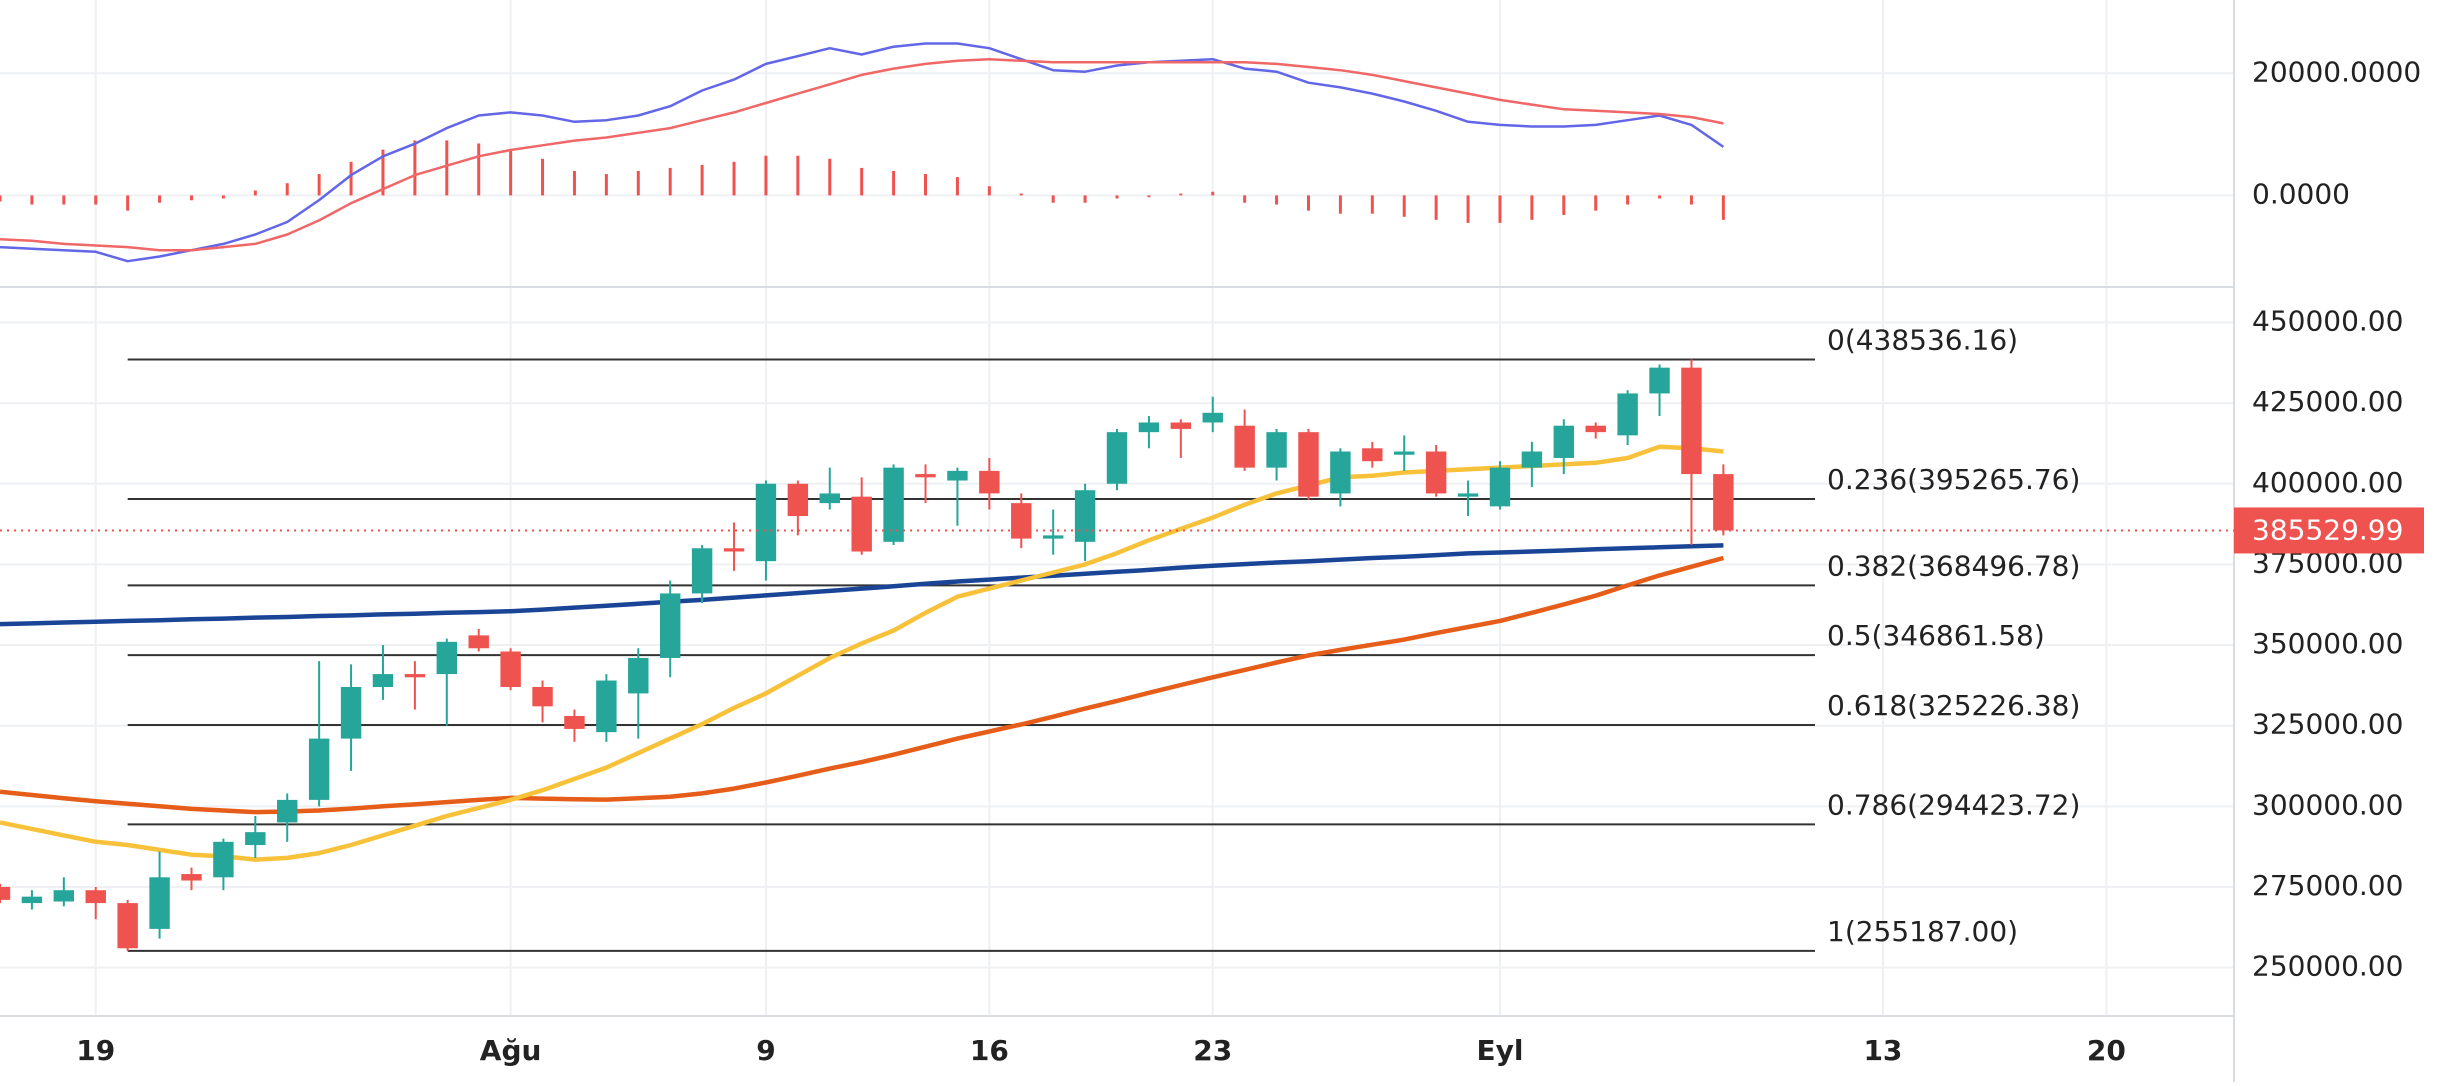 This screenshot has height=1086, width=2458. Describe the element at coordinates (2327, 529) in the screenshot. I see `last-price-label: 385529.99` at that location.